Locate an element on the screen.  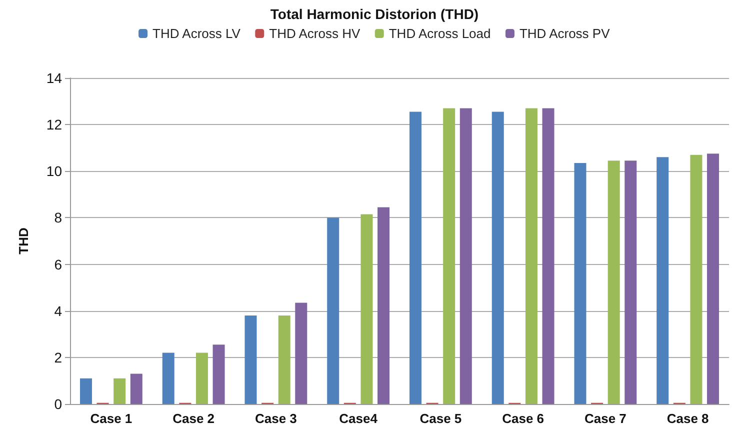
x-tick-label: Case 8 is located at coordinates (687, 418).